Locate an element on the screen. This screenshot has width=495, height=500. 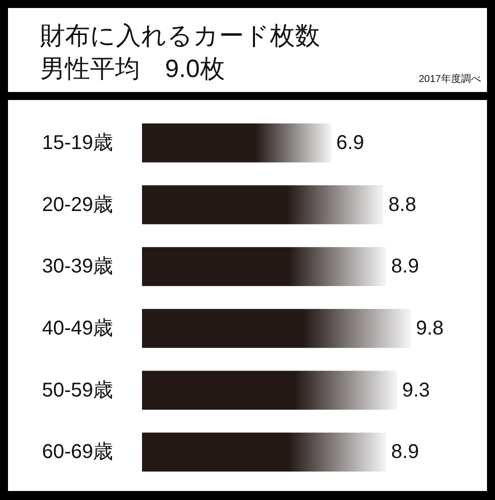
y-tick-label: 20-29歳 is located at coordinates (78, 205).